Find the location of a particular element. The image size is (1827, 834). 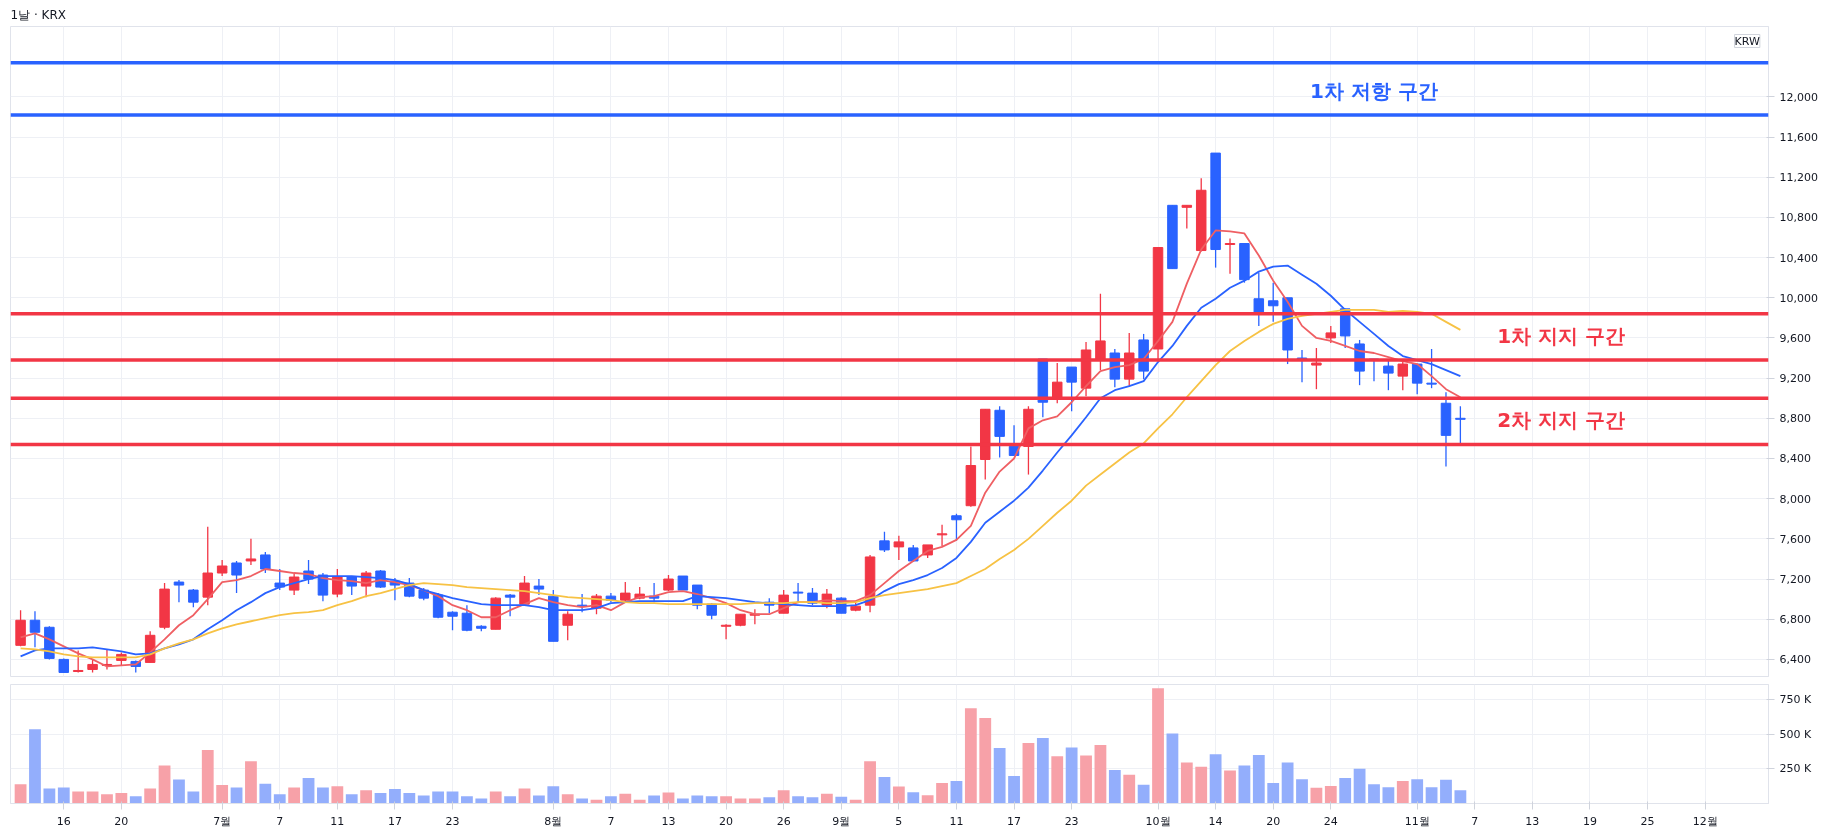

y-tick-label: 8,800 is located at coordinates (1795, 419).